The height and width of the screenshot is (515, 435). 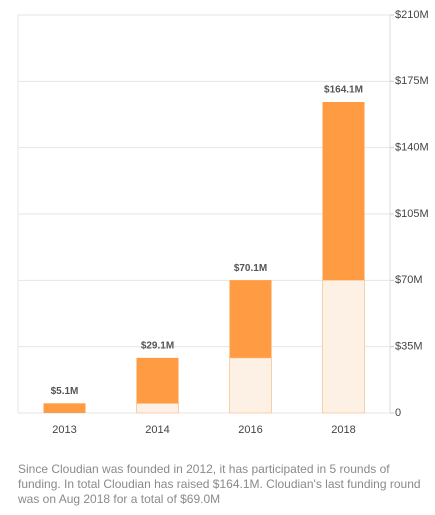 What do you see at coordinates (409, 280) in the screenshot?
I see `y-tick-label: $70M` at bounding box center [409, 280].